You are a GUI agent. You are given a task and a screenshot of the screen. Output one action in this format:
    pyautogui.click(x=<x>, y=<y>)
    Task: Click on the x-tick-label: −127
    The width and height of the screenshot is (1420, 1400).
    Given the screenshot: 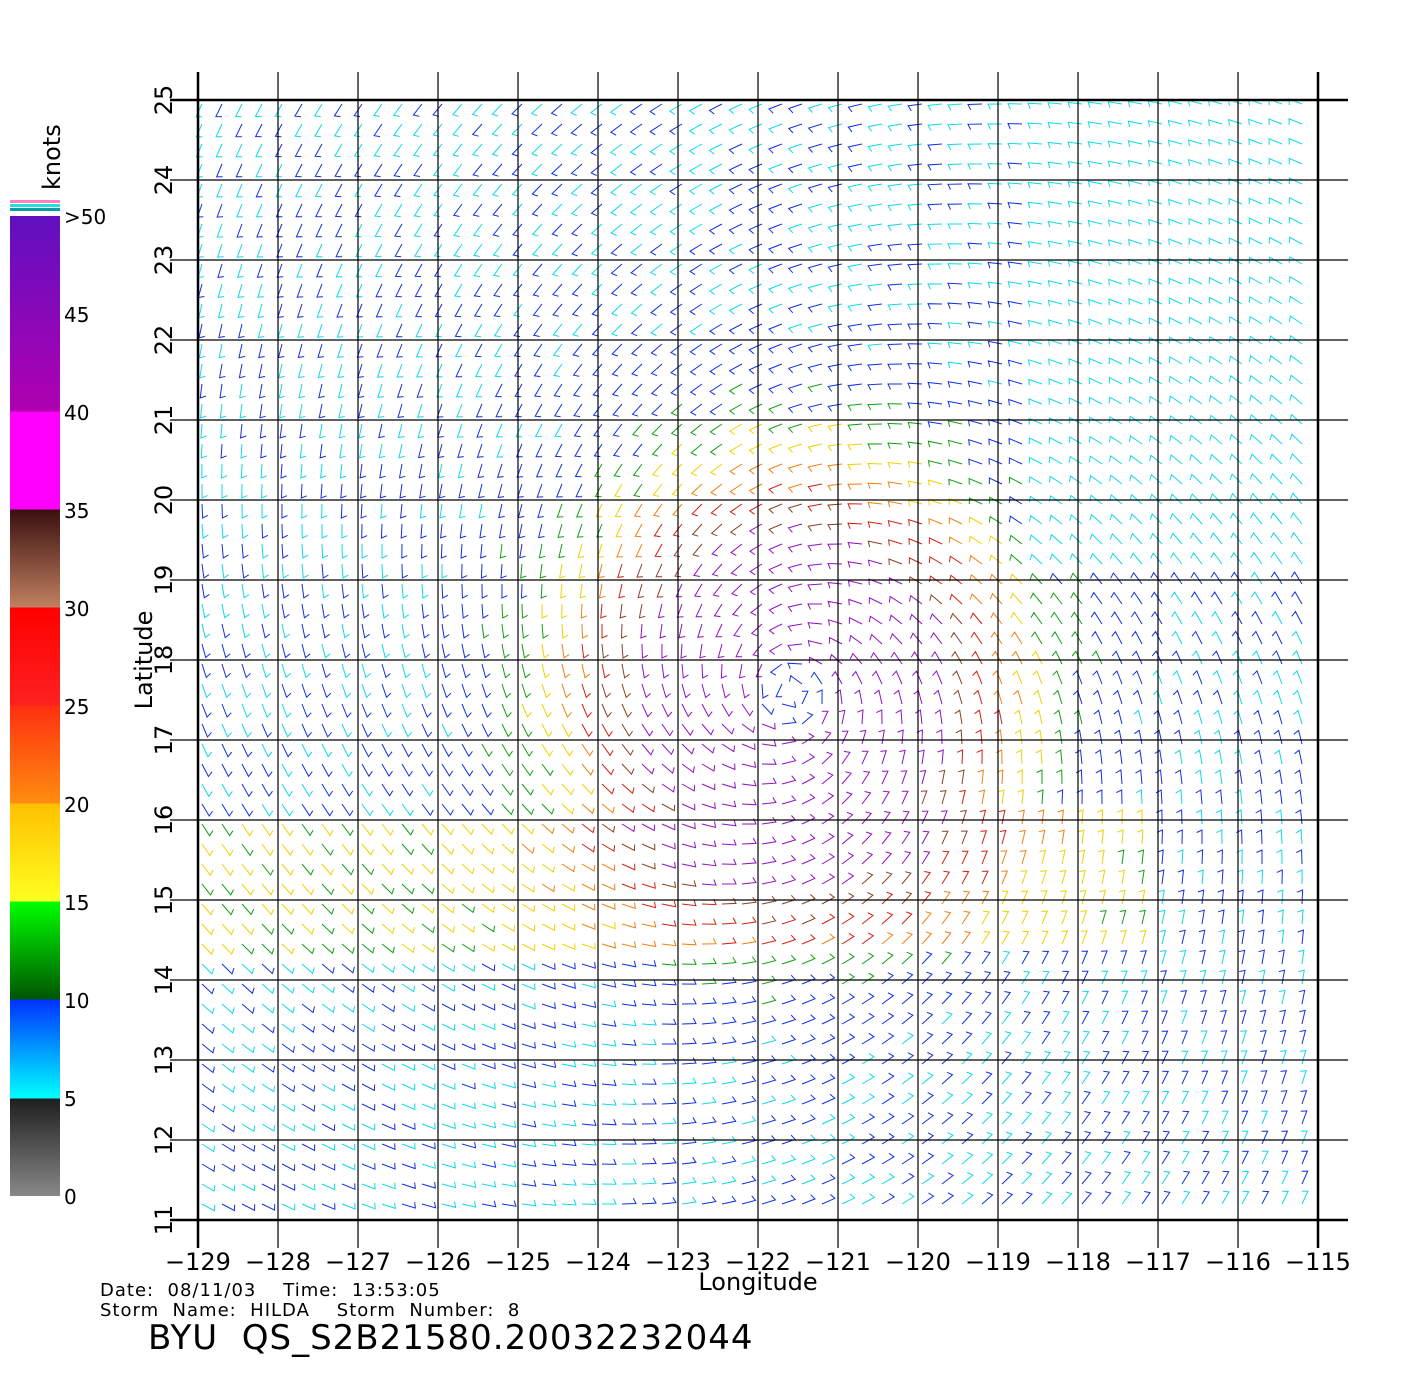 What is the action you would take?
    pyautogui.click(x=358, y=1262)
    